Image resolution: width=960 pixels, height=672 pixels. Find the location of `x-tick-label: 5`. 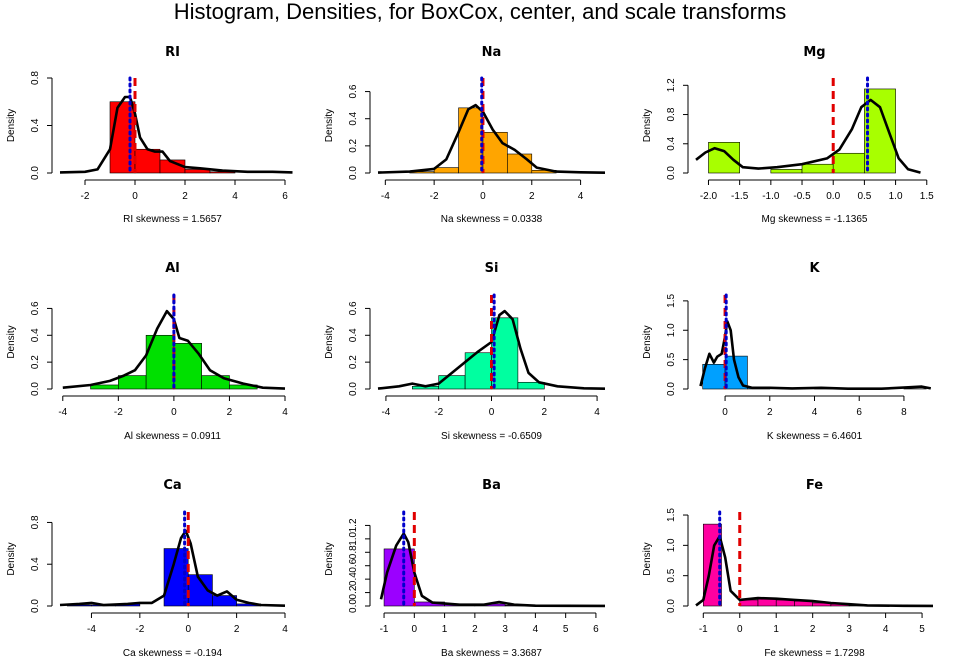

x-tick-label: 5 is located at coordinates (566, 629).